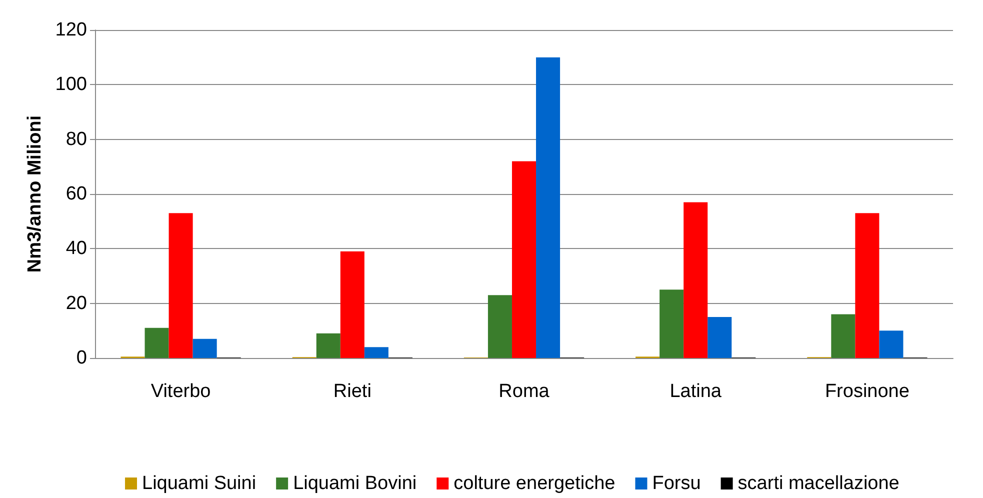  I want to click on legend-label: colture energetiche, so click(535, 483).